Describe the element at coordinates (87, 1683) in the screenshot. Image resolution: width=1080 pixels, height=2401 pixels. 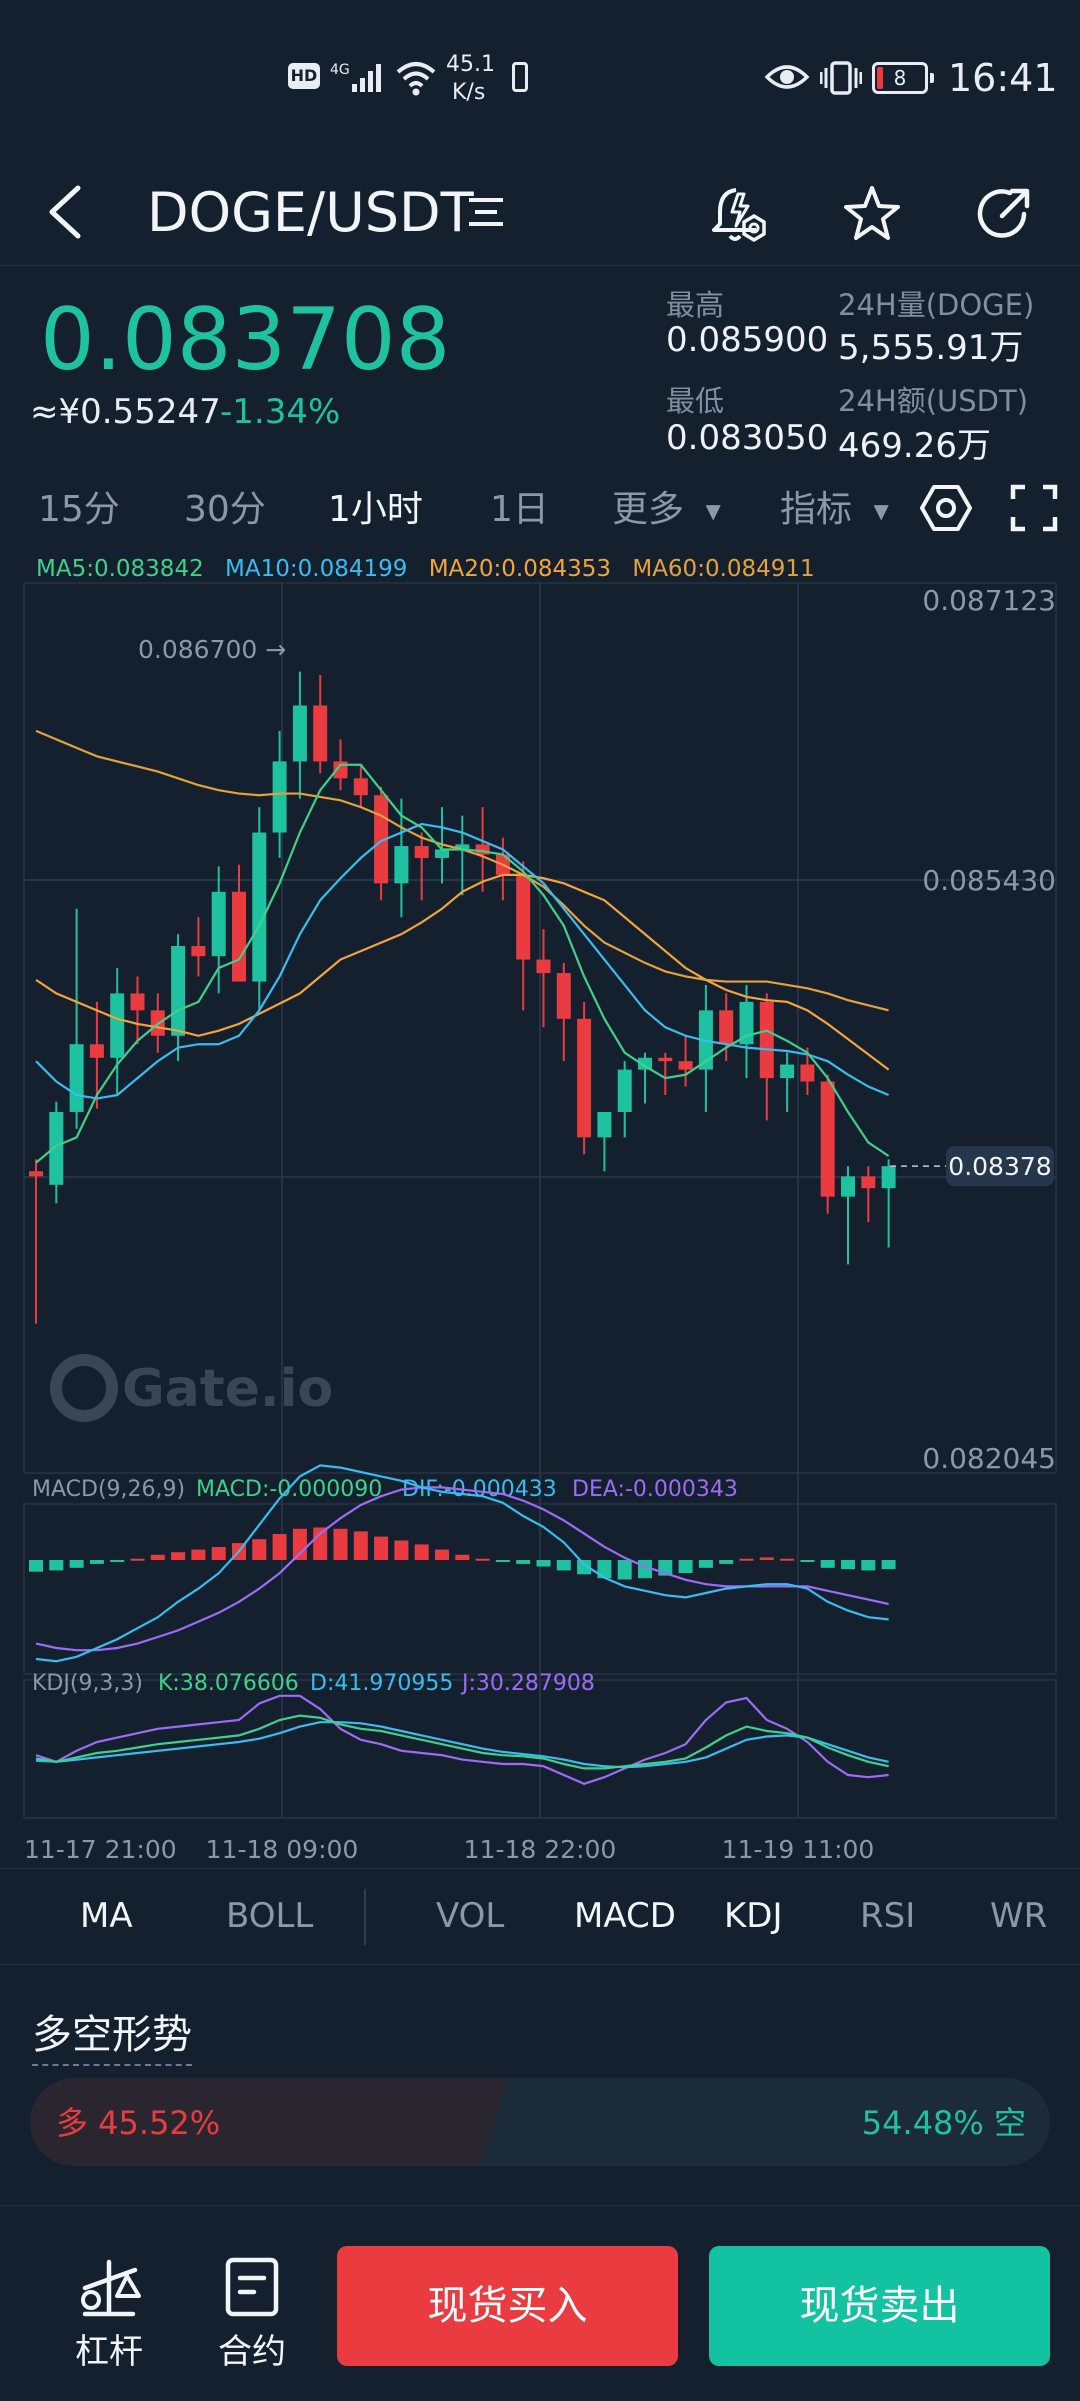
I see `kdj-params: KDJ(9,3,3)` at that location.